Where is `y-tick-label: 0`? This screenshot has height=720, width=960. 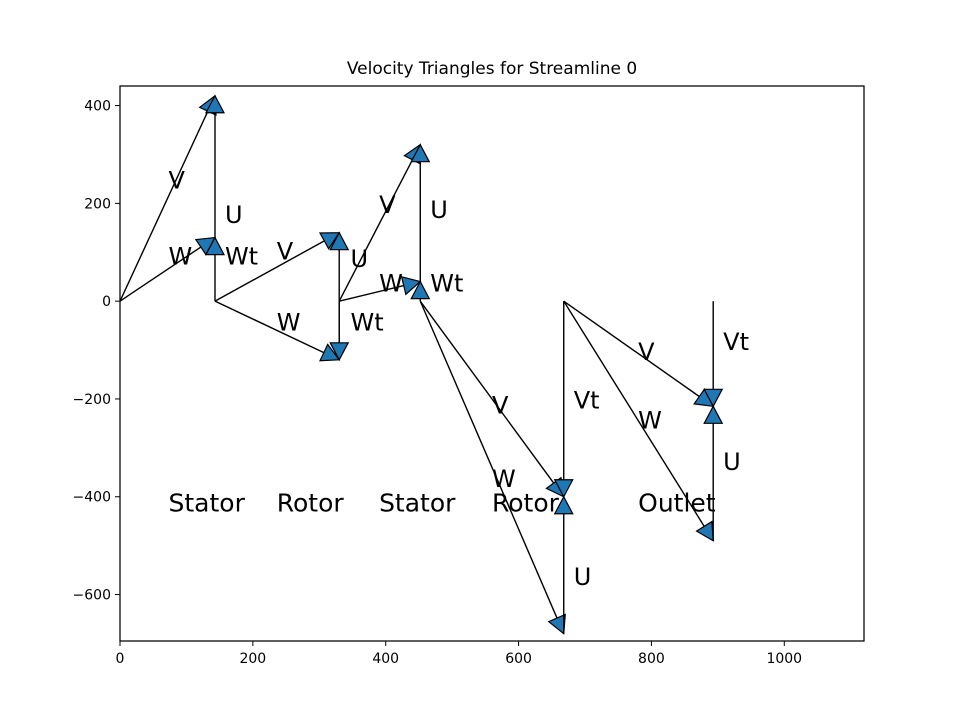 y-tick-label: 0 is located at coordinates (106, 302).